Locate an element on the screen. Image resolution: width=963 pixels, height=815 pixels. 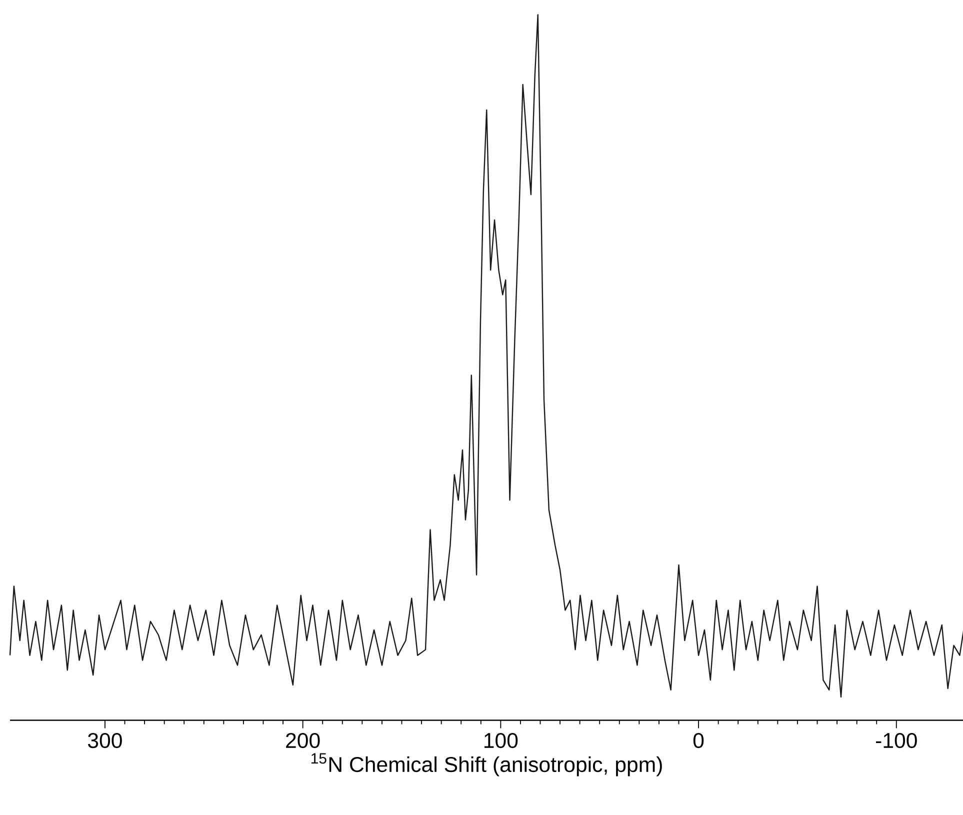
x-tick-label: 300 is located at coordinates (105, 740).